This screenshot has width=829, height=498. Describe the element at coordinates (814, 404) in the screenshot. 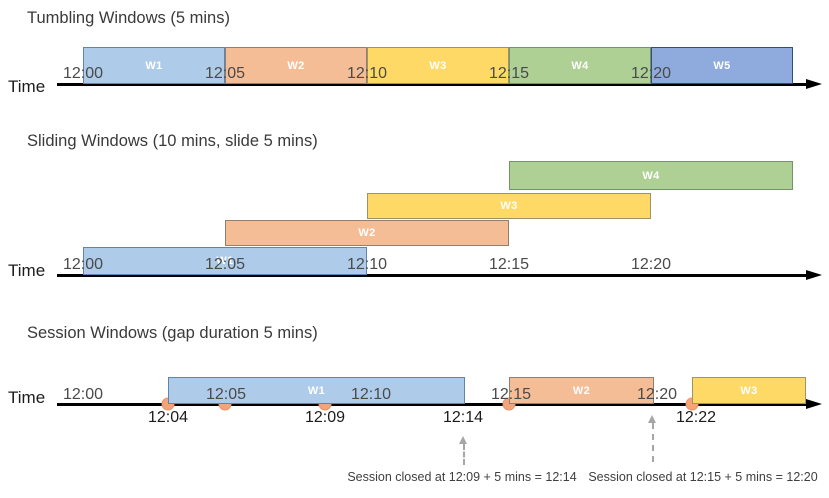

I see `session-axis-arrow-icon` at that location.